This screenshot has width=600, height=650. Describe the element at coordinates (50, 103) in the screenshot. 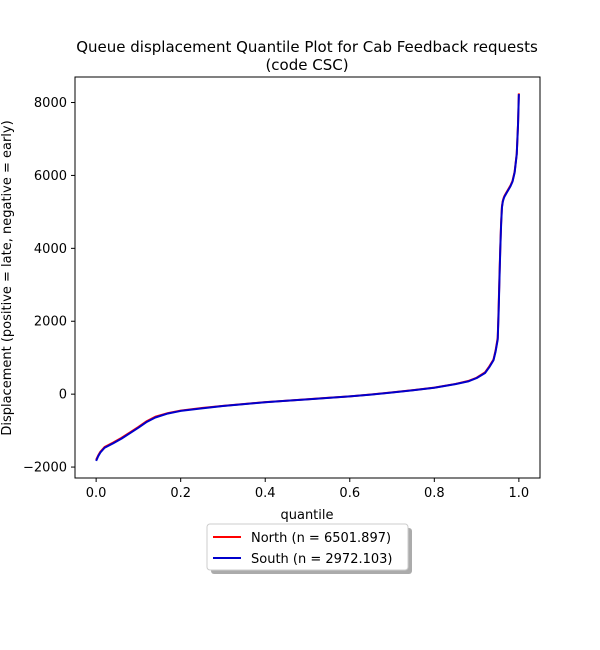

I see `y-tick-label: 8000` at that location.